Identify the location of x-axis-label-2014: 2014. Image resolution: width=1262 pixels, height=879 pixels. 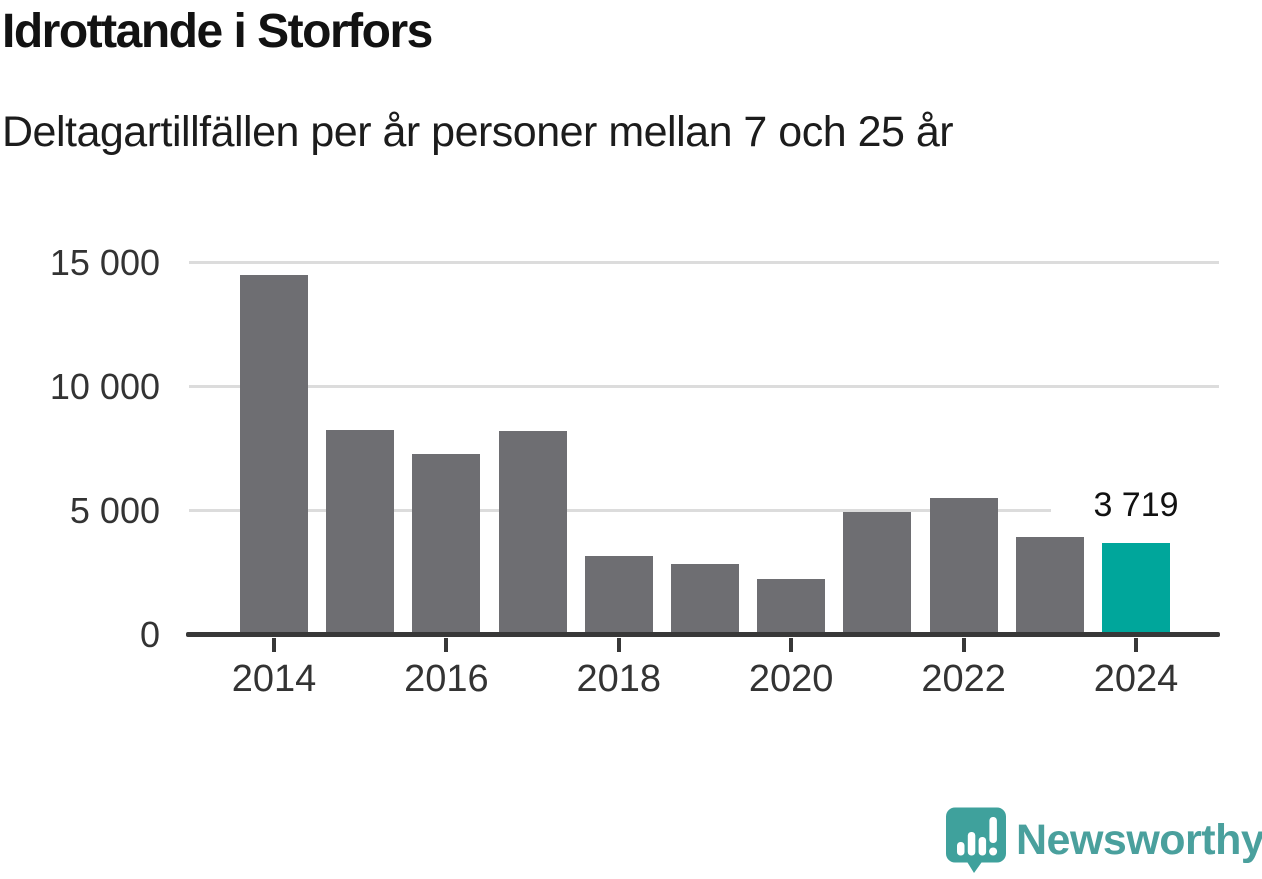
(274, 679).